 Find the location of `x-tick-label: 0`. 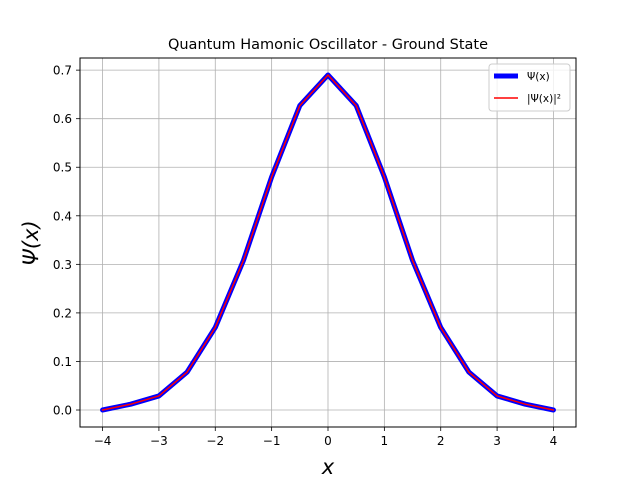

x-tick-label: 0 is located at coordinates (328, 441).